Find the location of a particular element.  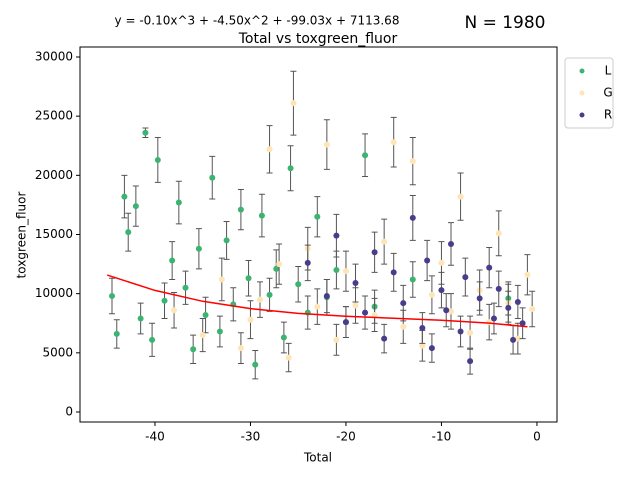

y-tick-label: 25000 is located at coordinates (54, 116).